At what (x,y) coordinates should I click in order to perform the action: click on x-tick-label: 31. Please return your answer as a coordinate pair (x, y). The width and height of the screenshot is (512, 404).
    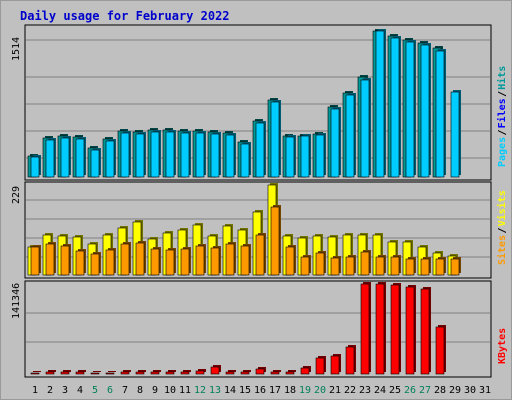
    Looking at the image, I should click on (485, 390).